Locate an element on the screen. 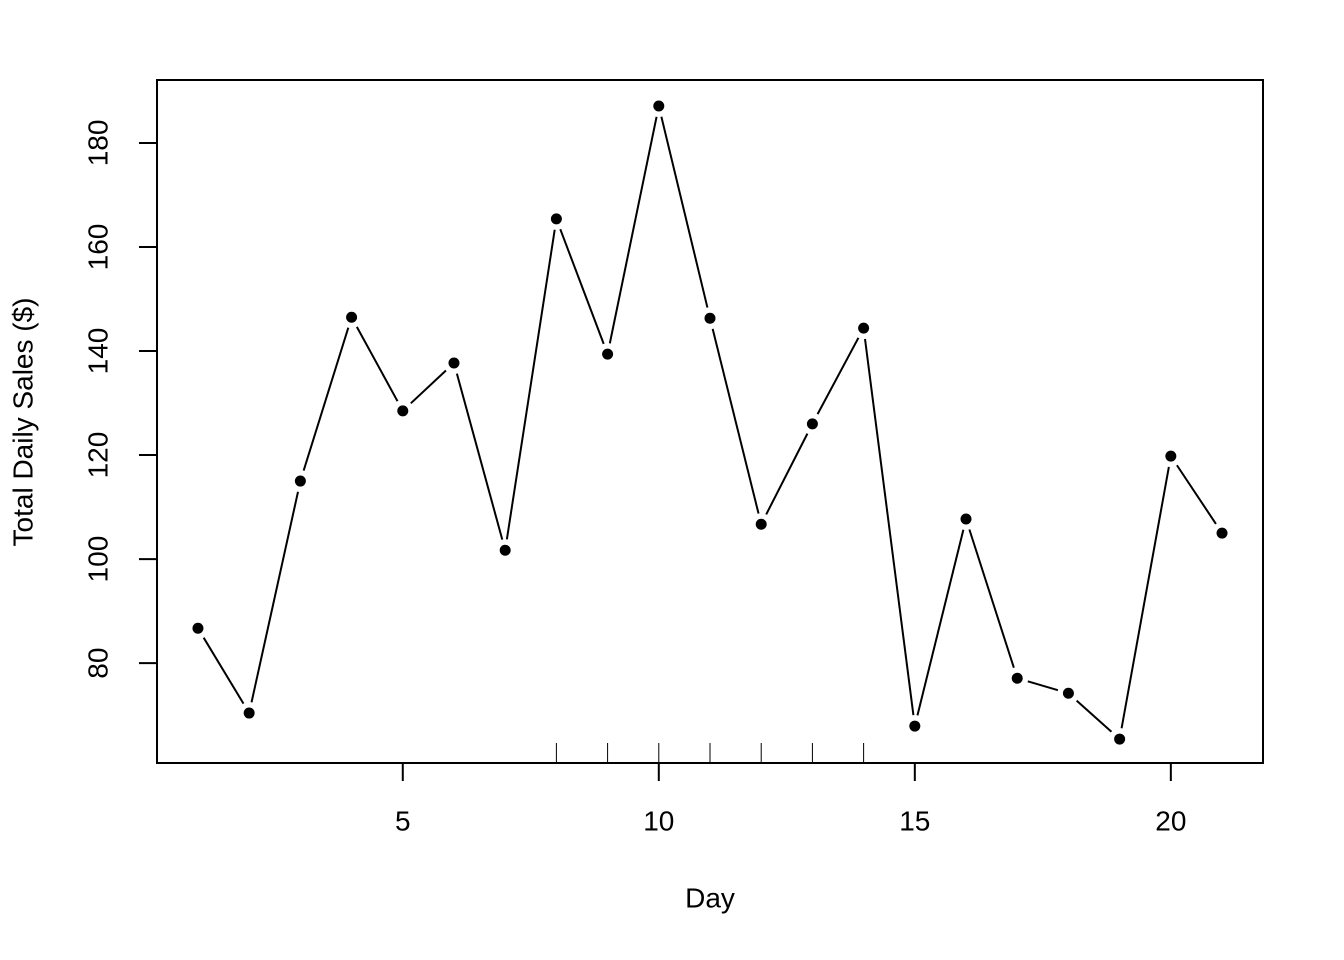 This screenshot has height=960, width=1344. x-axis-title: Day is located at coordinates (710, 897).